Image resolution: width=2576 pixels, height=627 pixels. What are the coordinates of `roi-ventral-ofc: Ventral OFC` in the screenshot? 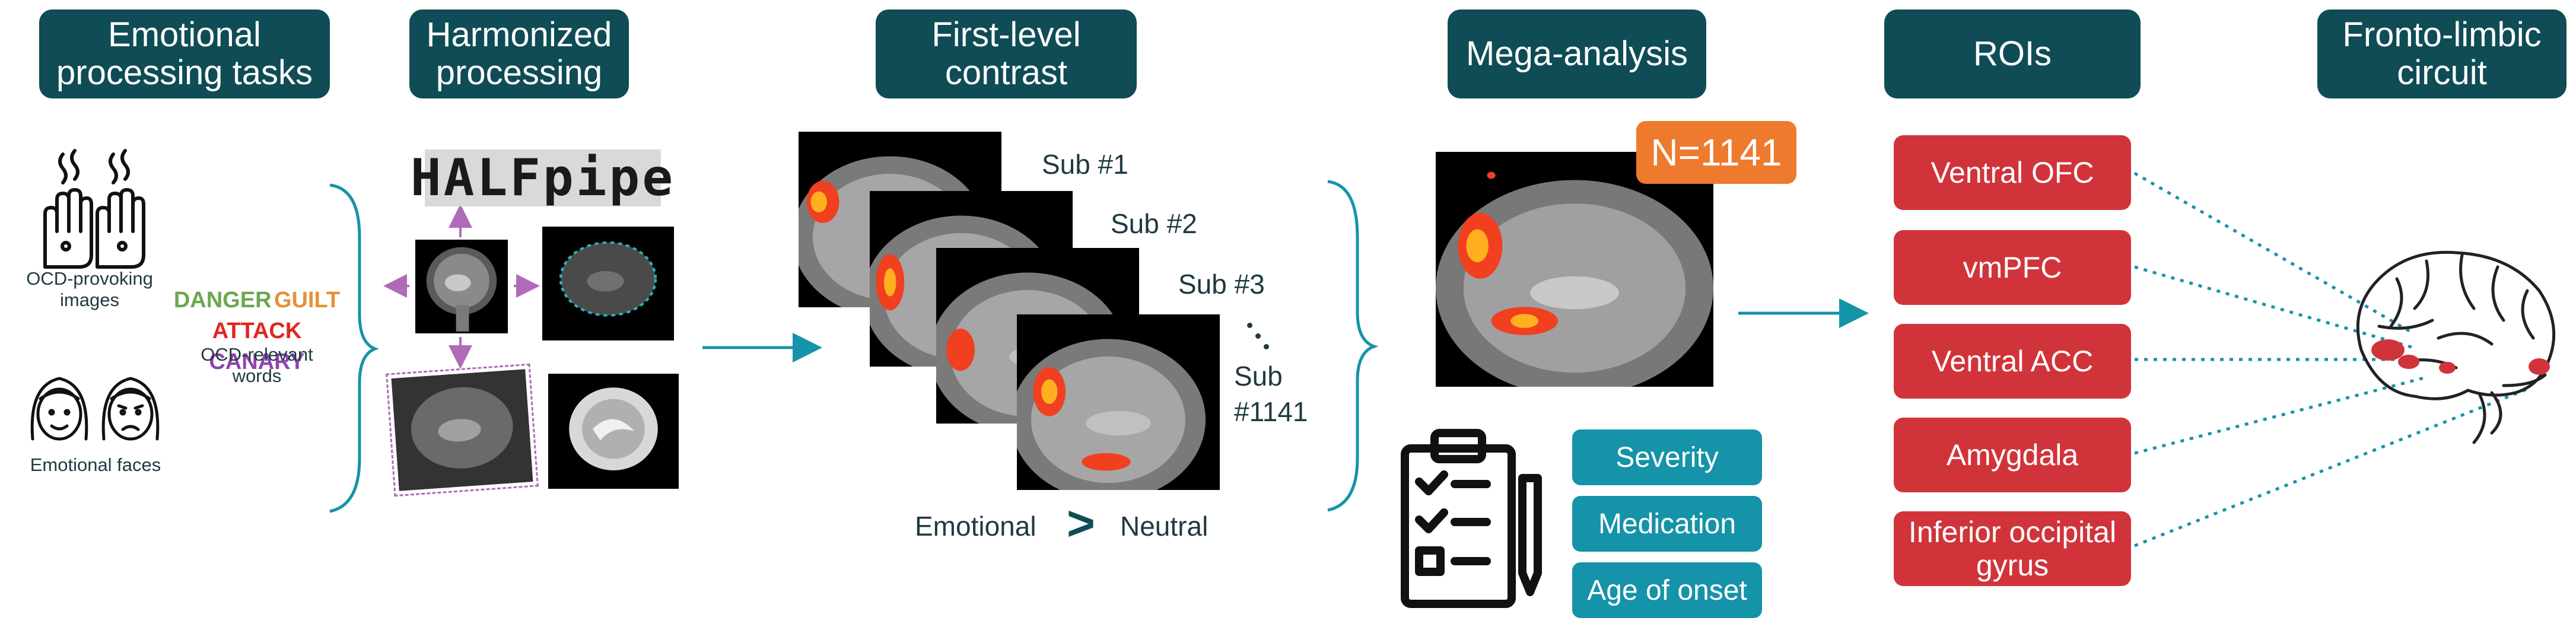 It's located at (2012, 172).